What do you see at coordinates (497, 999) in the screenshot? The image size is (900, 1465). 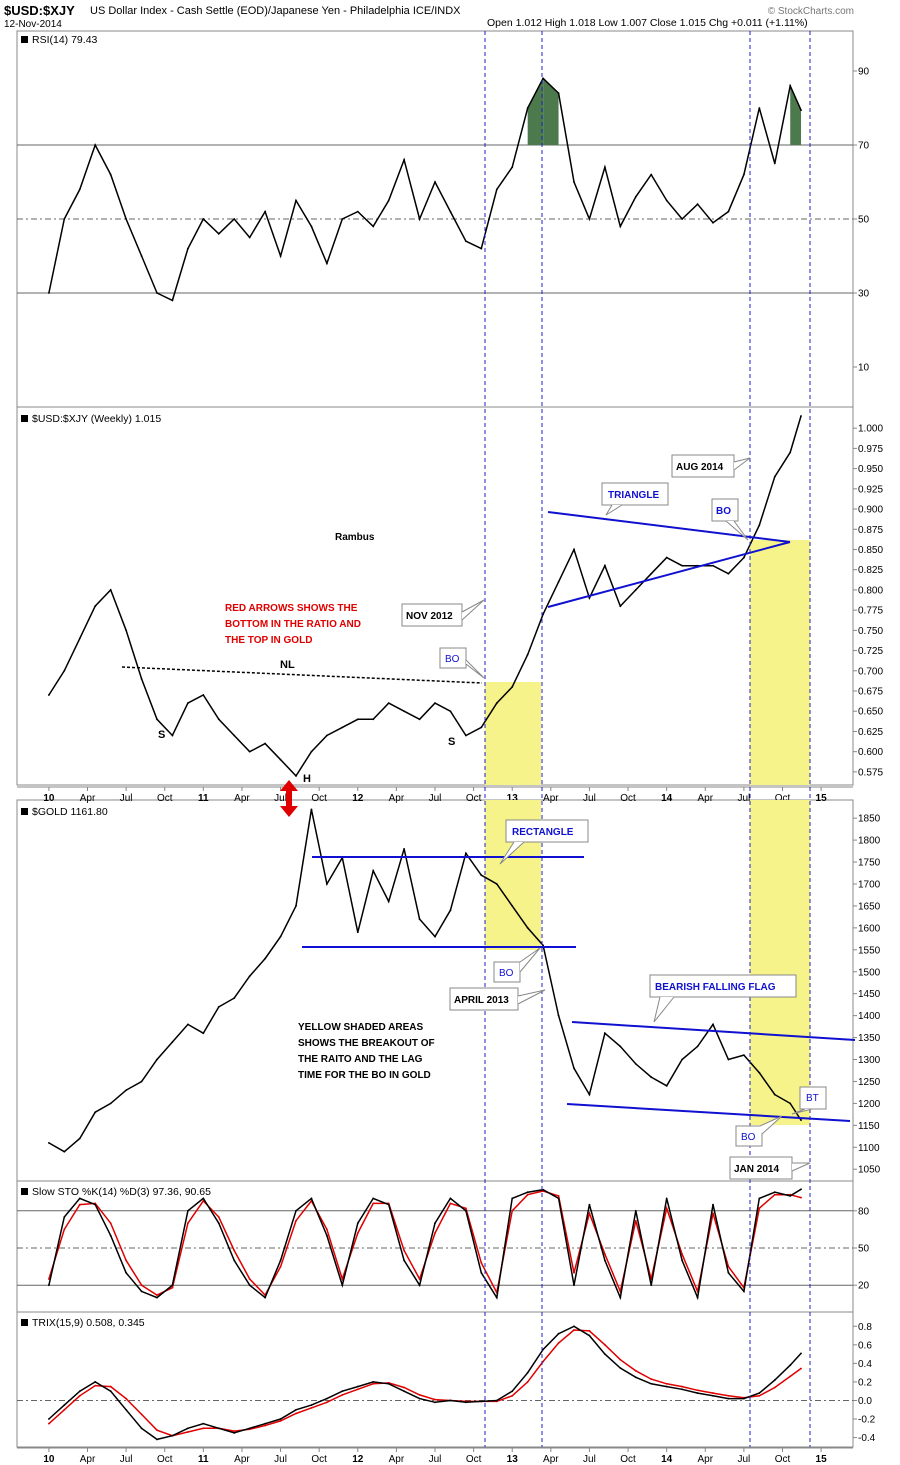 I see `april-2013-callout: APRIL 2013` at bounding box center [497, 999].